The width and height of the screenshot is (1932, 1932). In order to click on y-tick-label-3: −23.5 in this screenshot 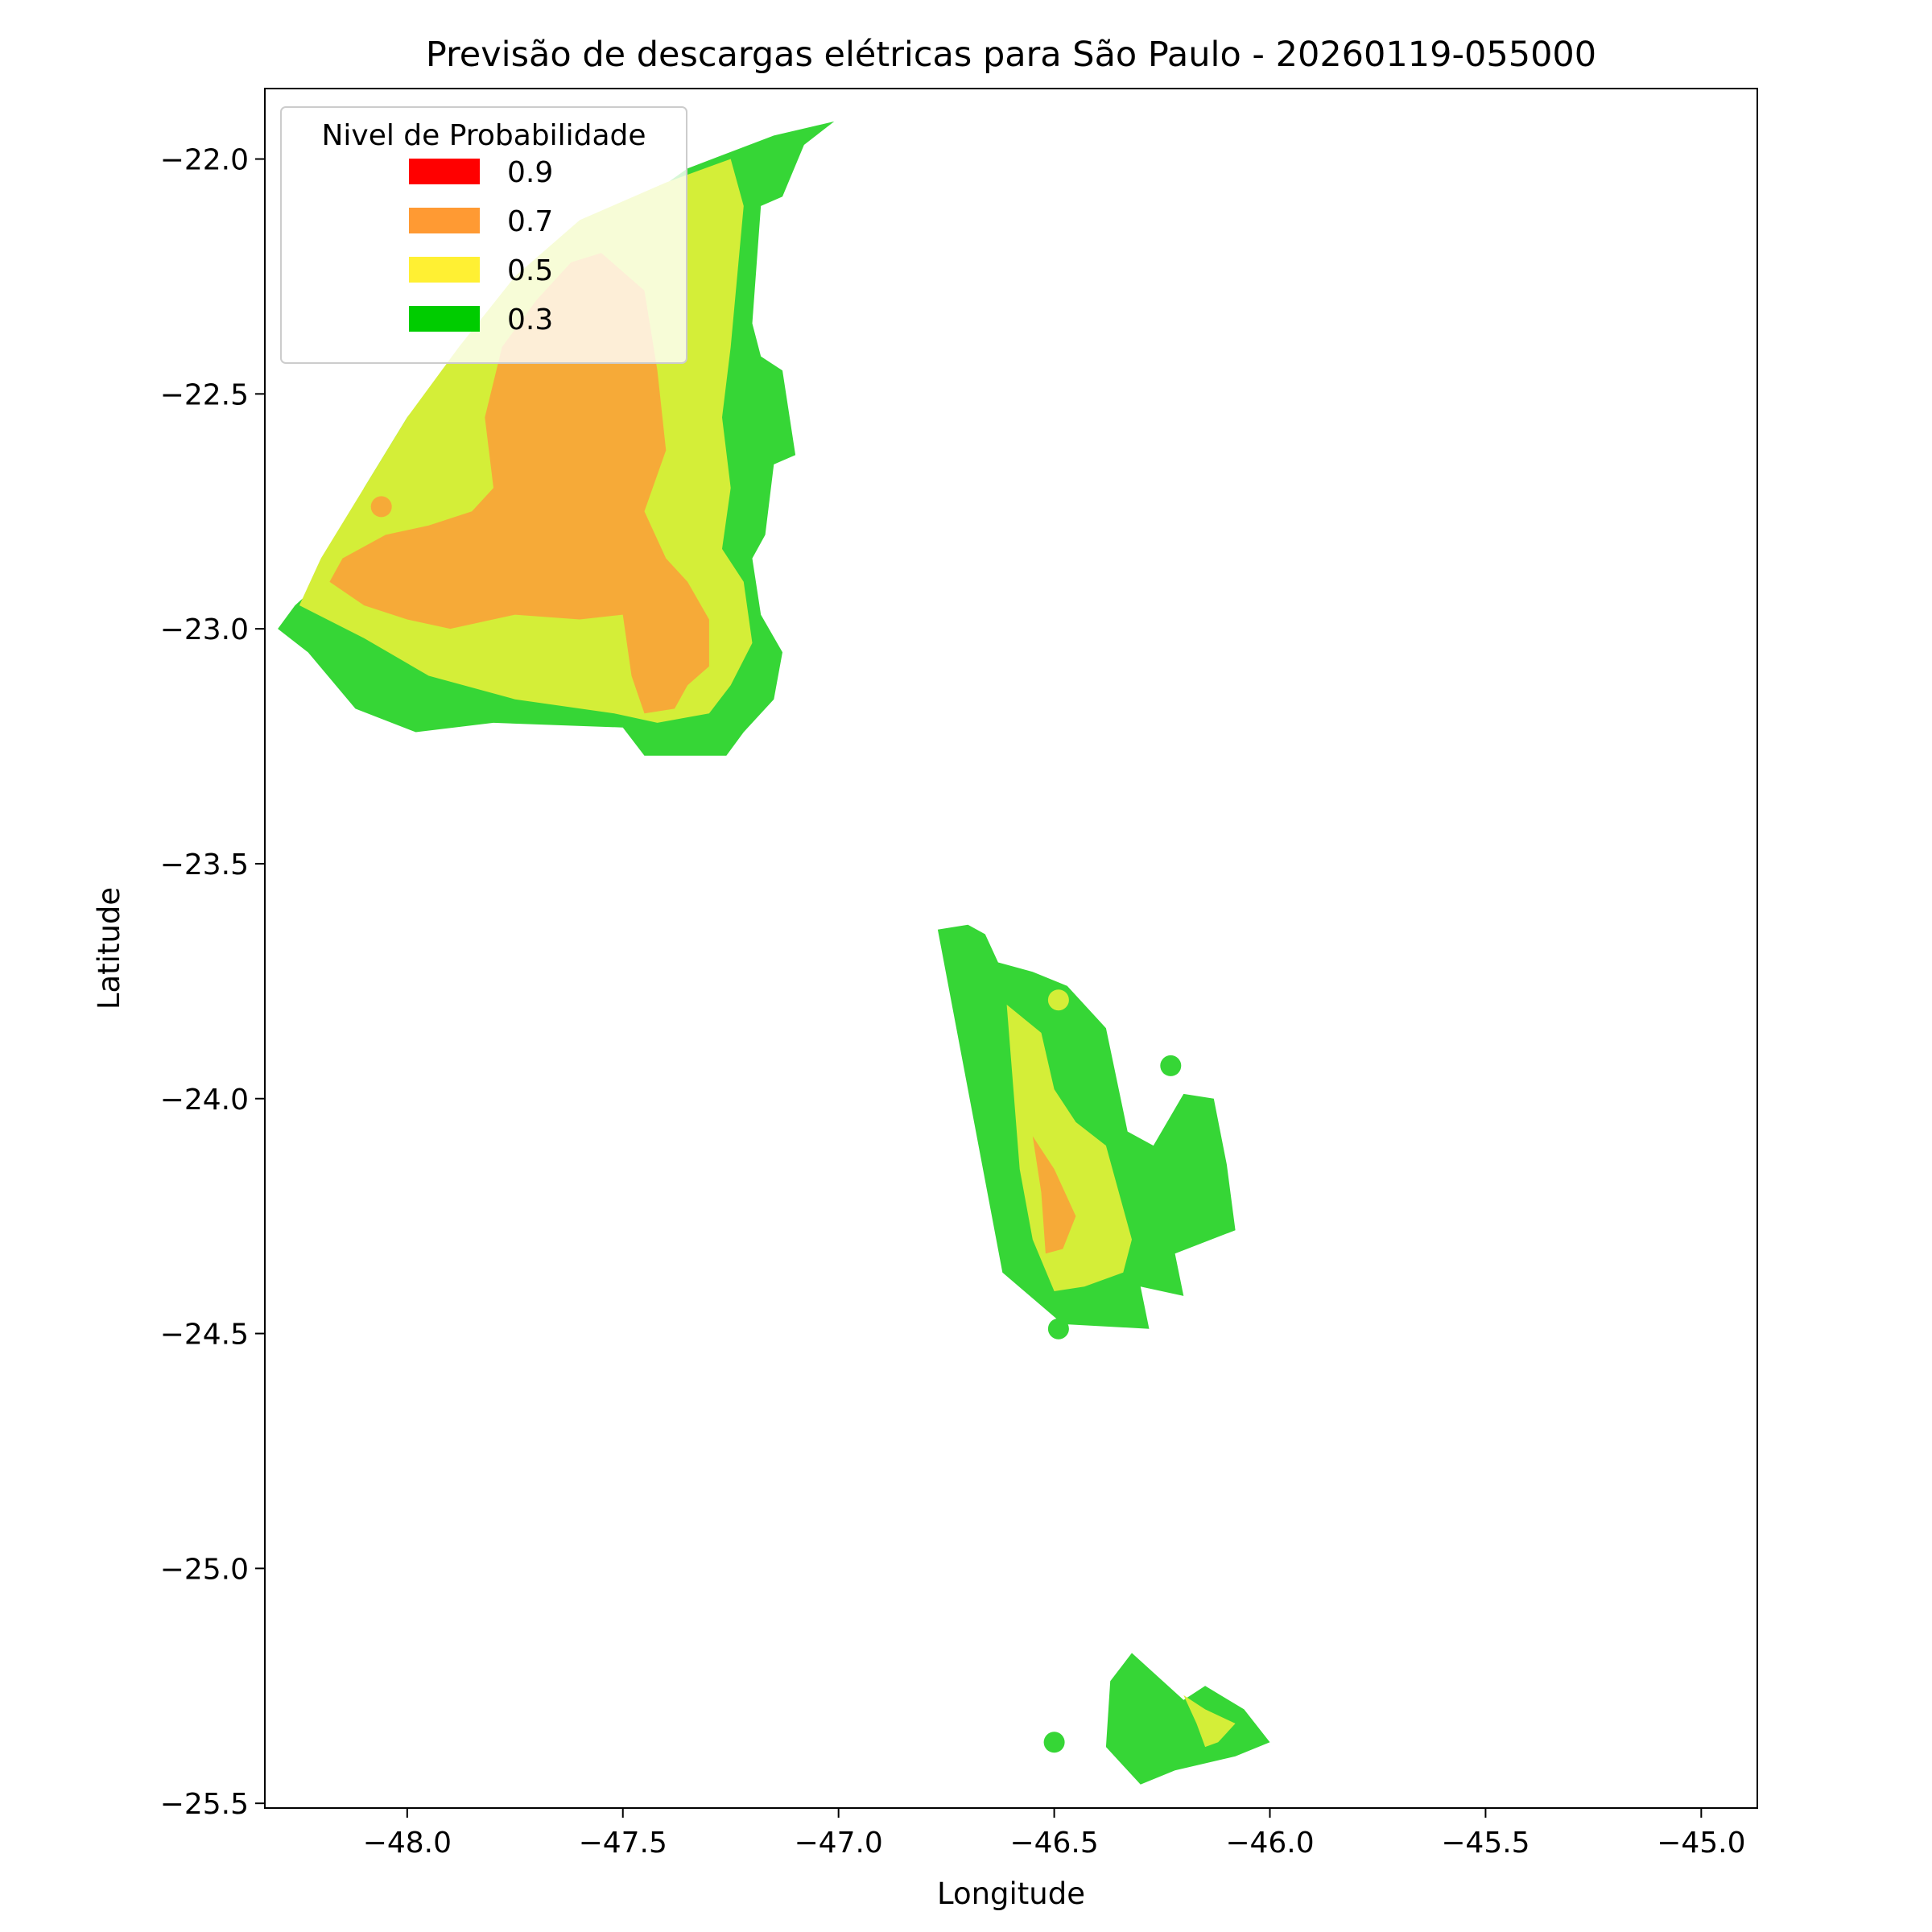, I will do `click(204, 864)`.